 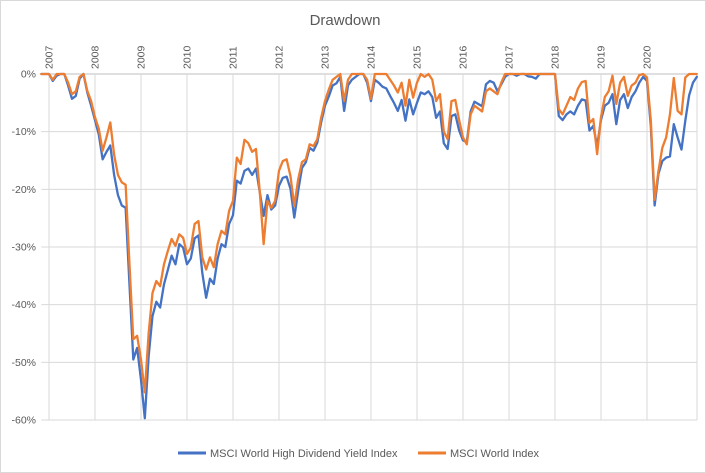 I want to click on legend-label: MSCI World Index, so click(x=495, y=454).